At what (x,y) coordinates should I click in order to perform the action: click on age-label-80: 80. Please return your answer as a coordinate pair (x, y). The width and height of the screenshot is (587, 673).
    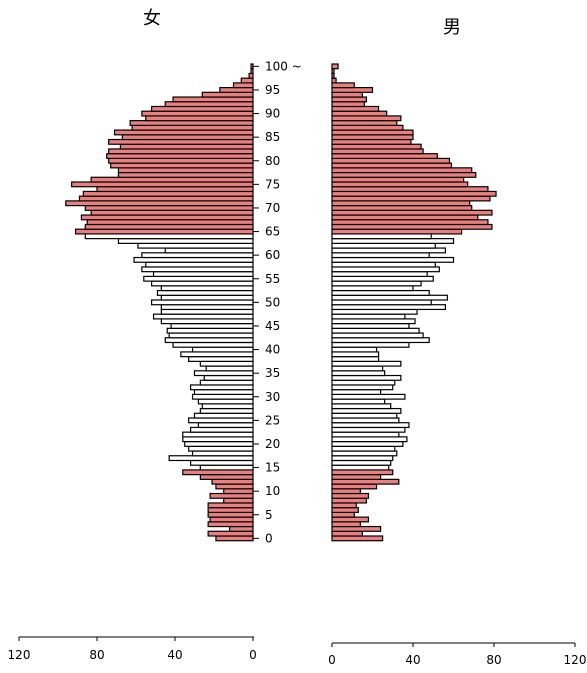
    Looking at the image, I should click on (272, 161).